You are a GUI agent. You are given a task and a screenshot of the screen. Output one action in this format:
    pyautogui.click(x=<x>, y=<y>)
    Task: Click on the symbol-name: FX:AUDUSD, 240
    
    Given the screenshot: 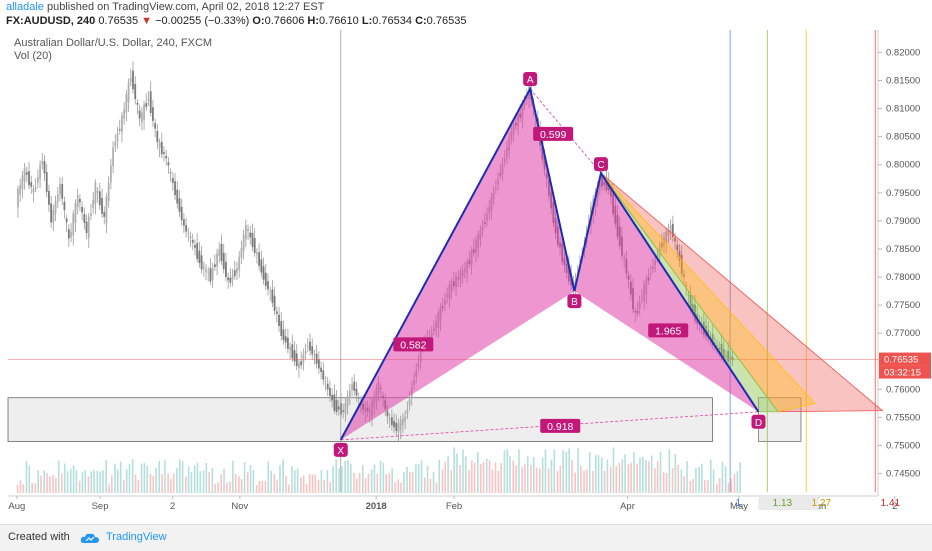 What is the action you would take?
    pyautogui.click(x=51, y=21)
    